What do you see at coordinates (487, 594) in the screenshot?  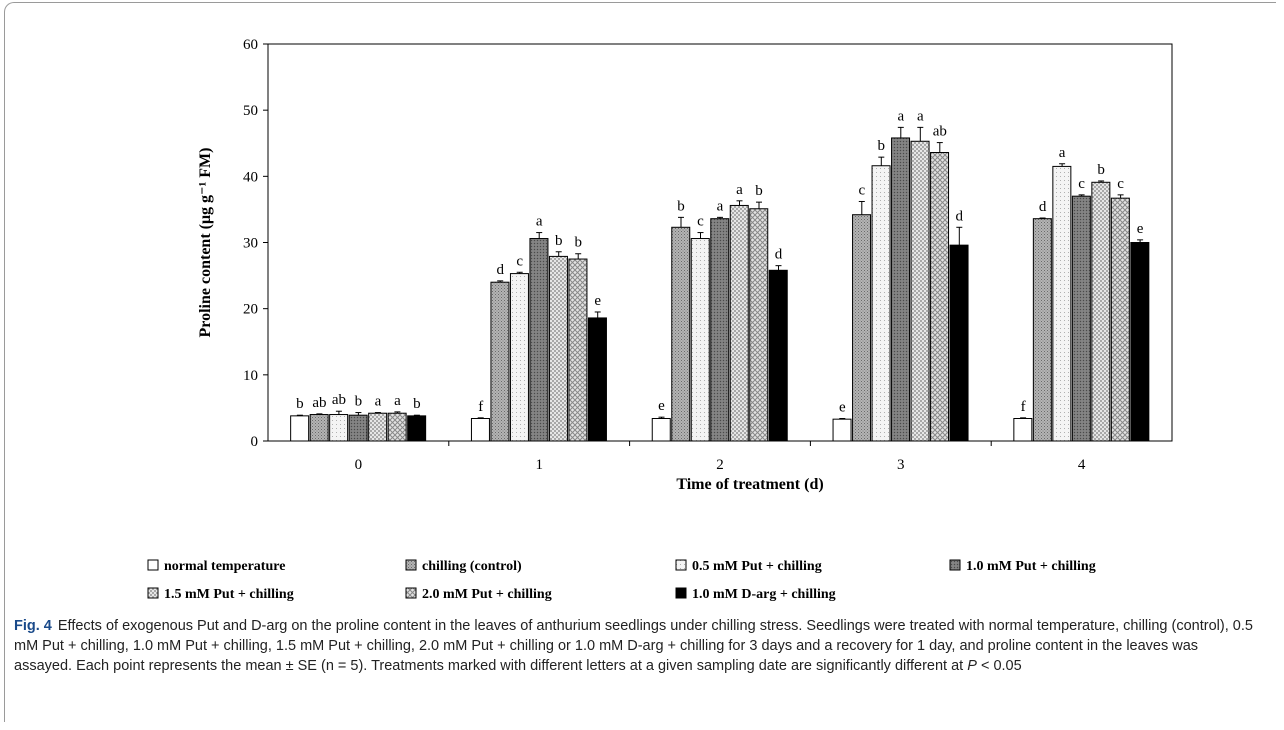 I see `legend-label: 2.0 mM Put + chilling` at bounding box center [487, 594].